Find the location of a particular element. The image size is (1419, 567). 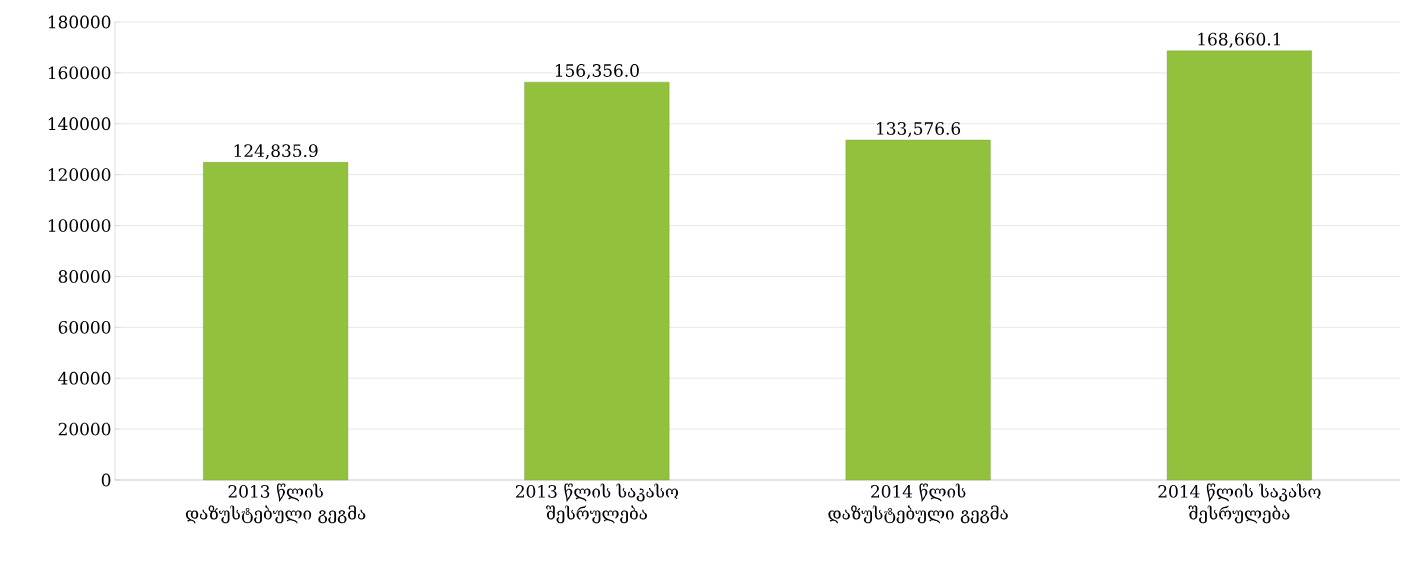

y-tick-label: 120000 is located at coordinates (79, 175).